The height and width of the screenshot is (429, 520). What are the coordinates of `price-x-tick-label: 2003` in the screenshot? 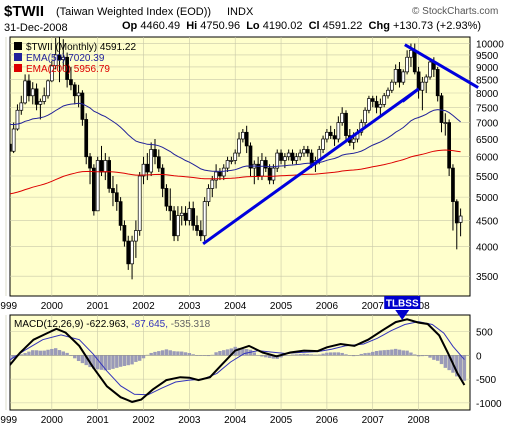 It's located at (189, 306).